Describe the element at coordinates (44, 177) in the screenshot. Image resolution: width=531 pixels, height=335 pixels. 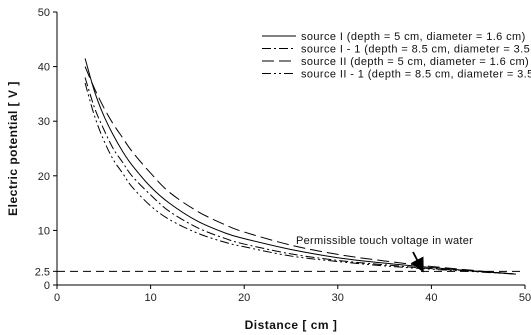
I see `y-tick-label: 20` at that location.